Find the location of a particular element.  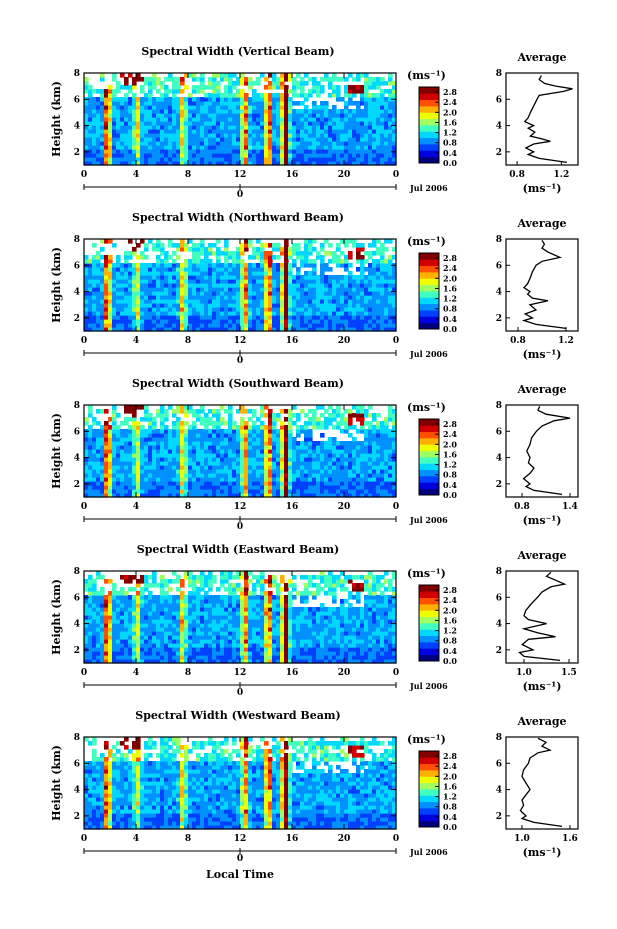

date-tick-label: 0 is located at coordinates (240, 361).